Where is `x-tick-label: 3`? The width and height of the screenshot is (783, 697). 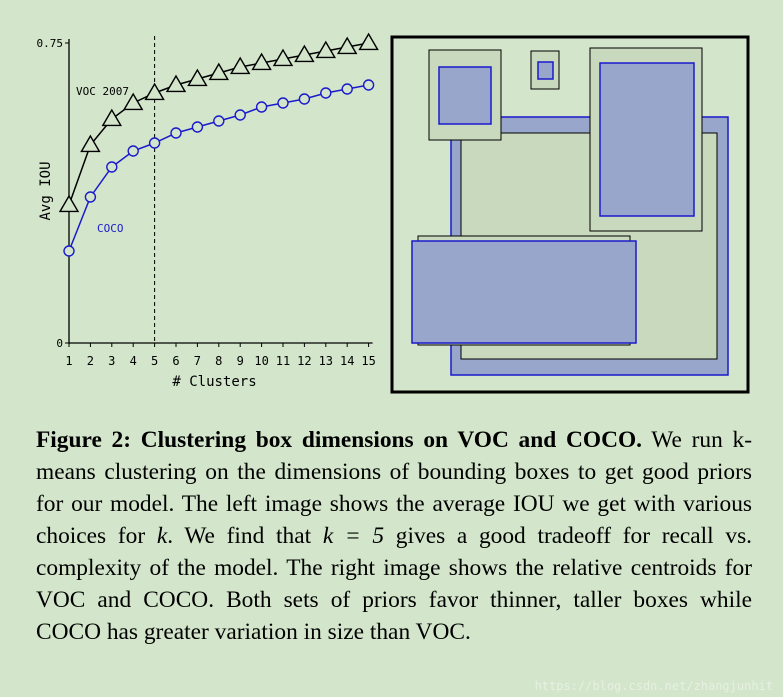
x-tick-label: 3 is located at coordinates (111, 361).